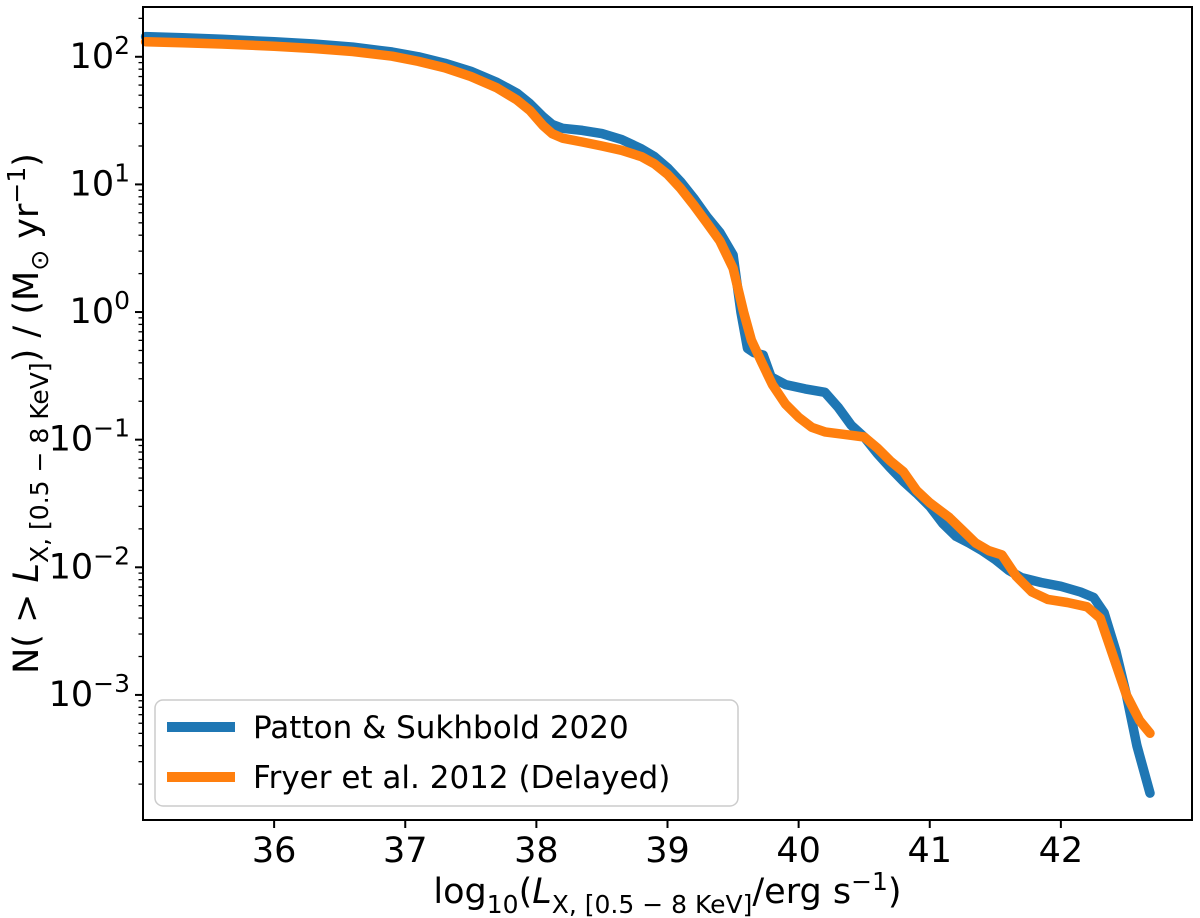 This screenshot has width=1200, height=918. Describe the element at coordinates (100, 54) in the screenshot. I see `y-tick-label: 10²` at that location.